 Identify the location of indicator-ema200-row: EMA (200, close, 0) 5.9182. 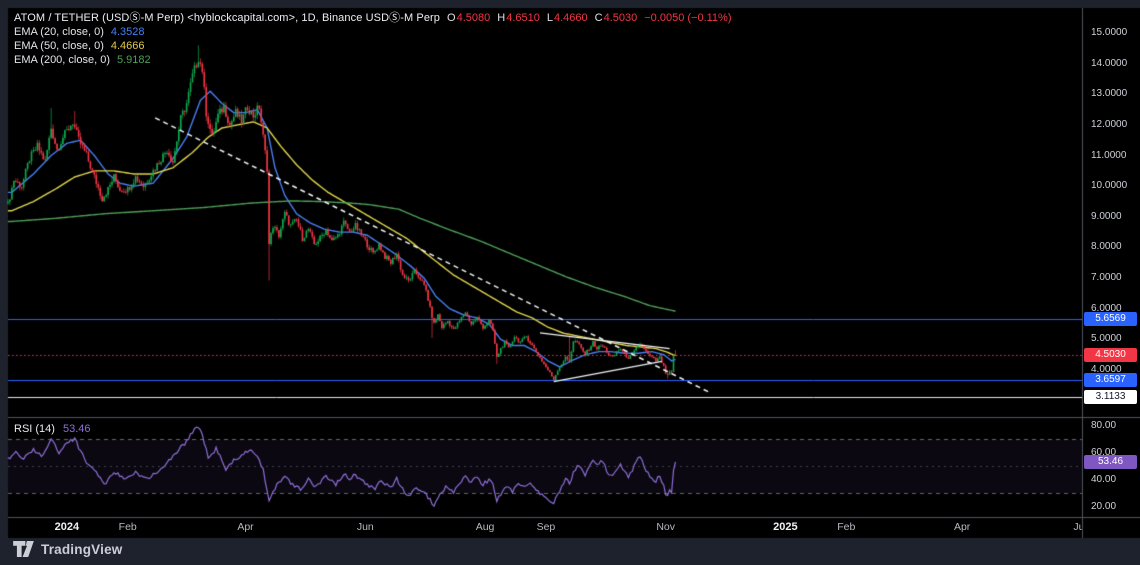
(373, 60).